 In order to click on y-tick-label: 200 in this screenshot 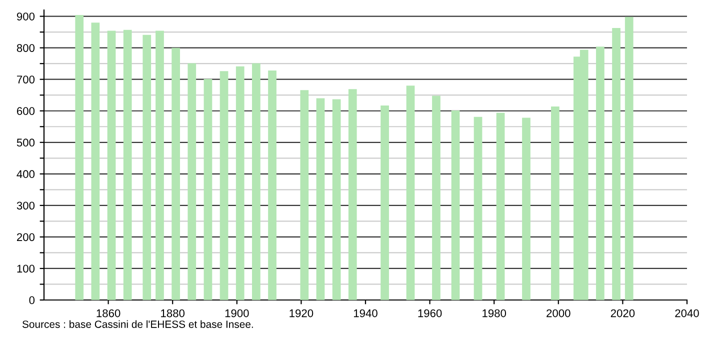, I will do `click(25, 237)`.